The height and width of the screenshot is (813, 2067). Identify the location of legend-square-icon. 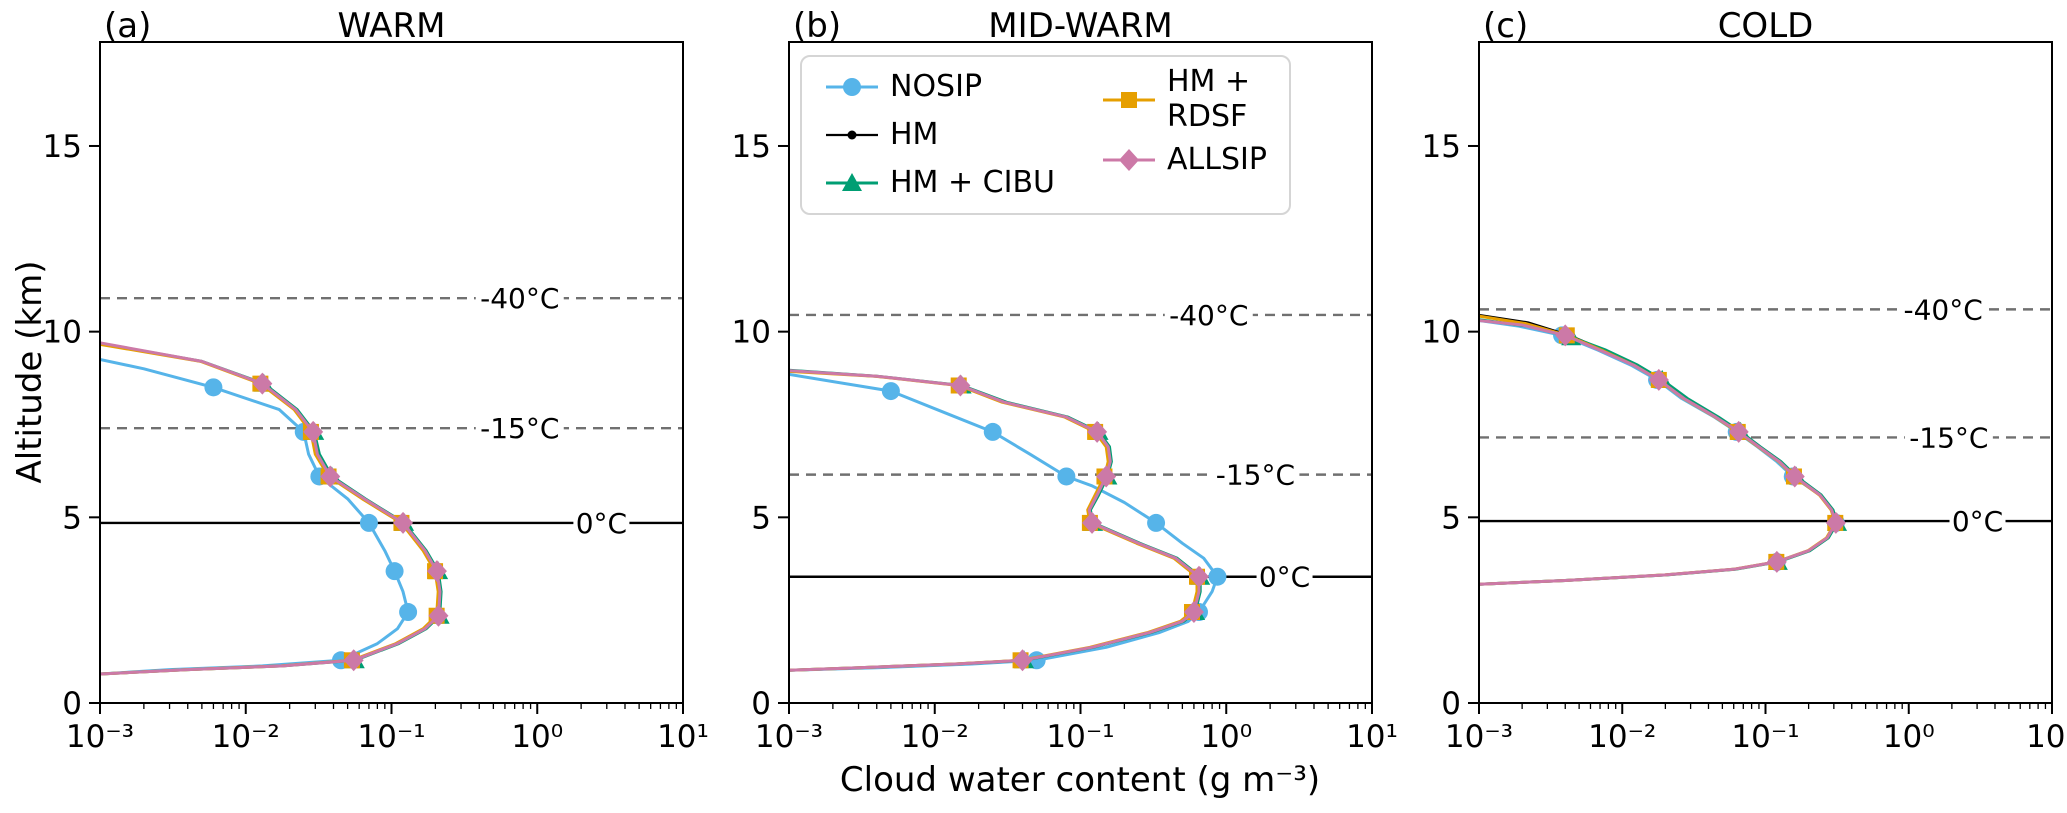
(1129, 99).